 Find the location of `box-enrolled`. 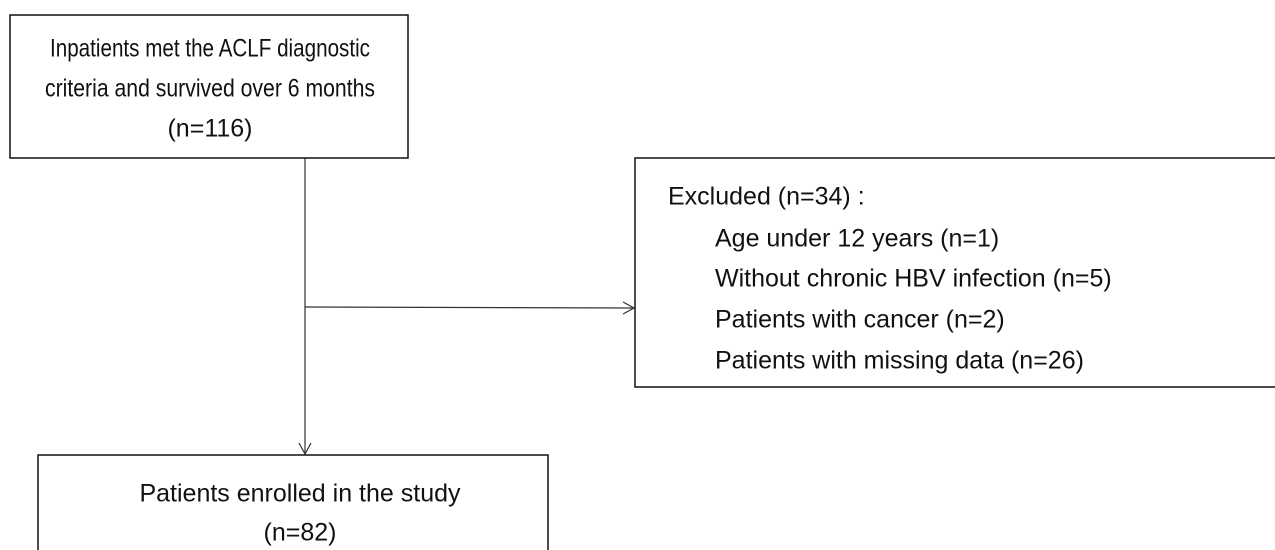

box-enrolled is located at coordinates (293, 502).